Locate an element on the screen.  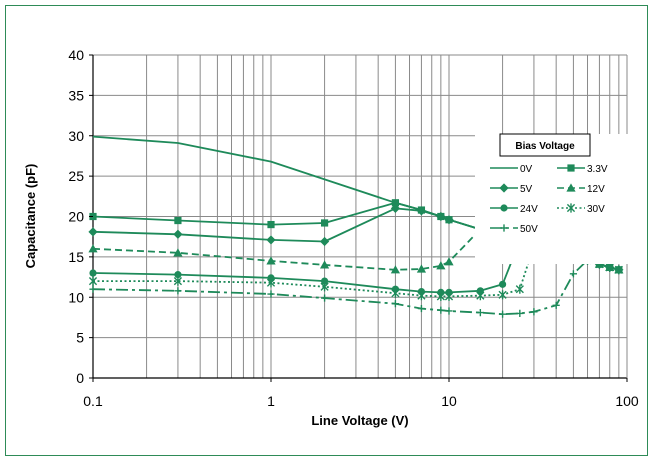
y-axis-title: Capacitance (pF) is located at coordinates (30, 216).